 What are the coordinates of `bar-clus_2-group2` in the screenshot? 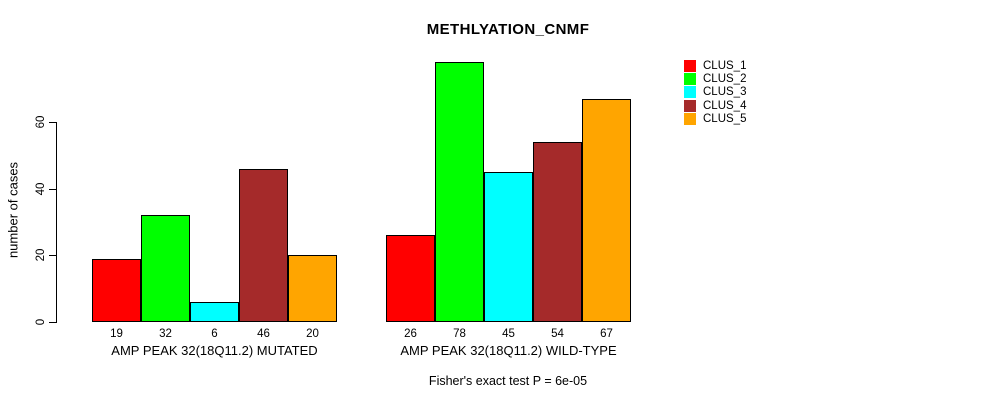 It's located at (459, 192).